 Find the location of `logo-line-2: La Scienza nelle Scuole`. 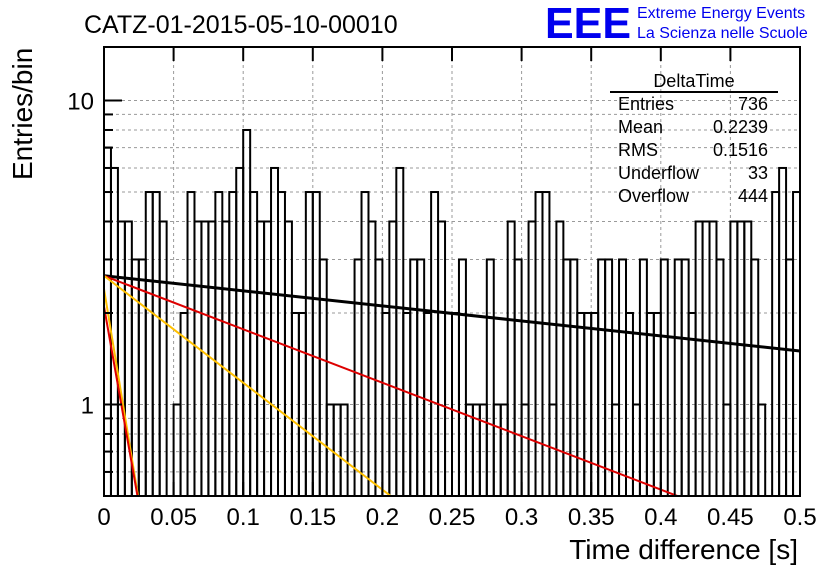

logo-line-2: La Scienza nelle Scuole is located at coordinates (722, 33).